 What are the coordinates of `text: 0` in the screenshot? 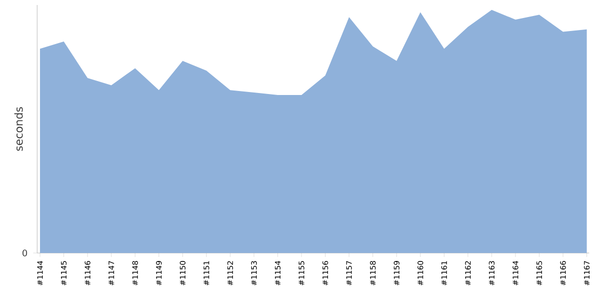 It's located at (25, 253).